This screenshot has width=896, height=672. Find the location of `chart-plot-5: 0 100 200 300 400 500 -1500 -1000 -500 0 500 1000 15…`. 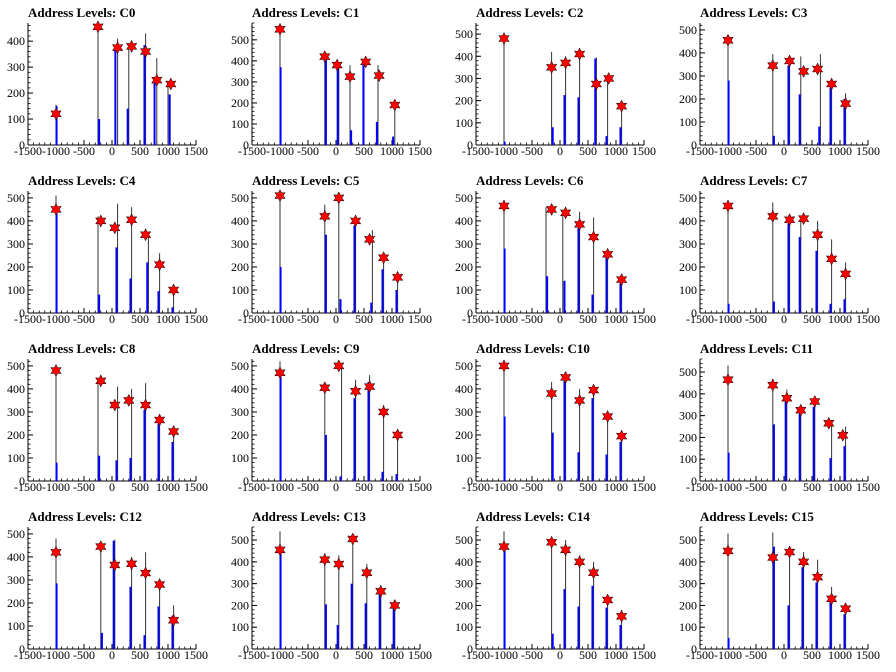

chart-plot-5: 0 100 200 300 400 500 -1500 -1000 -500 0 500 1000 15… is located at coordinates (331, 257).